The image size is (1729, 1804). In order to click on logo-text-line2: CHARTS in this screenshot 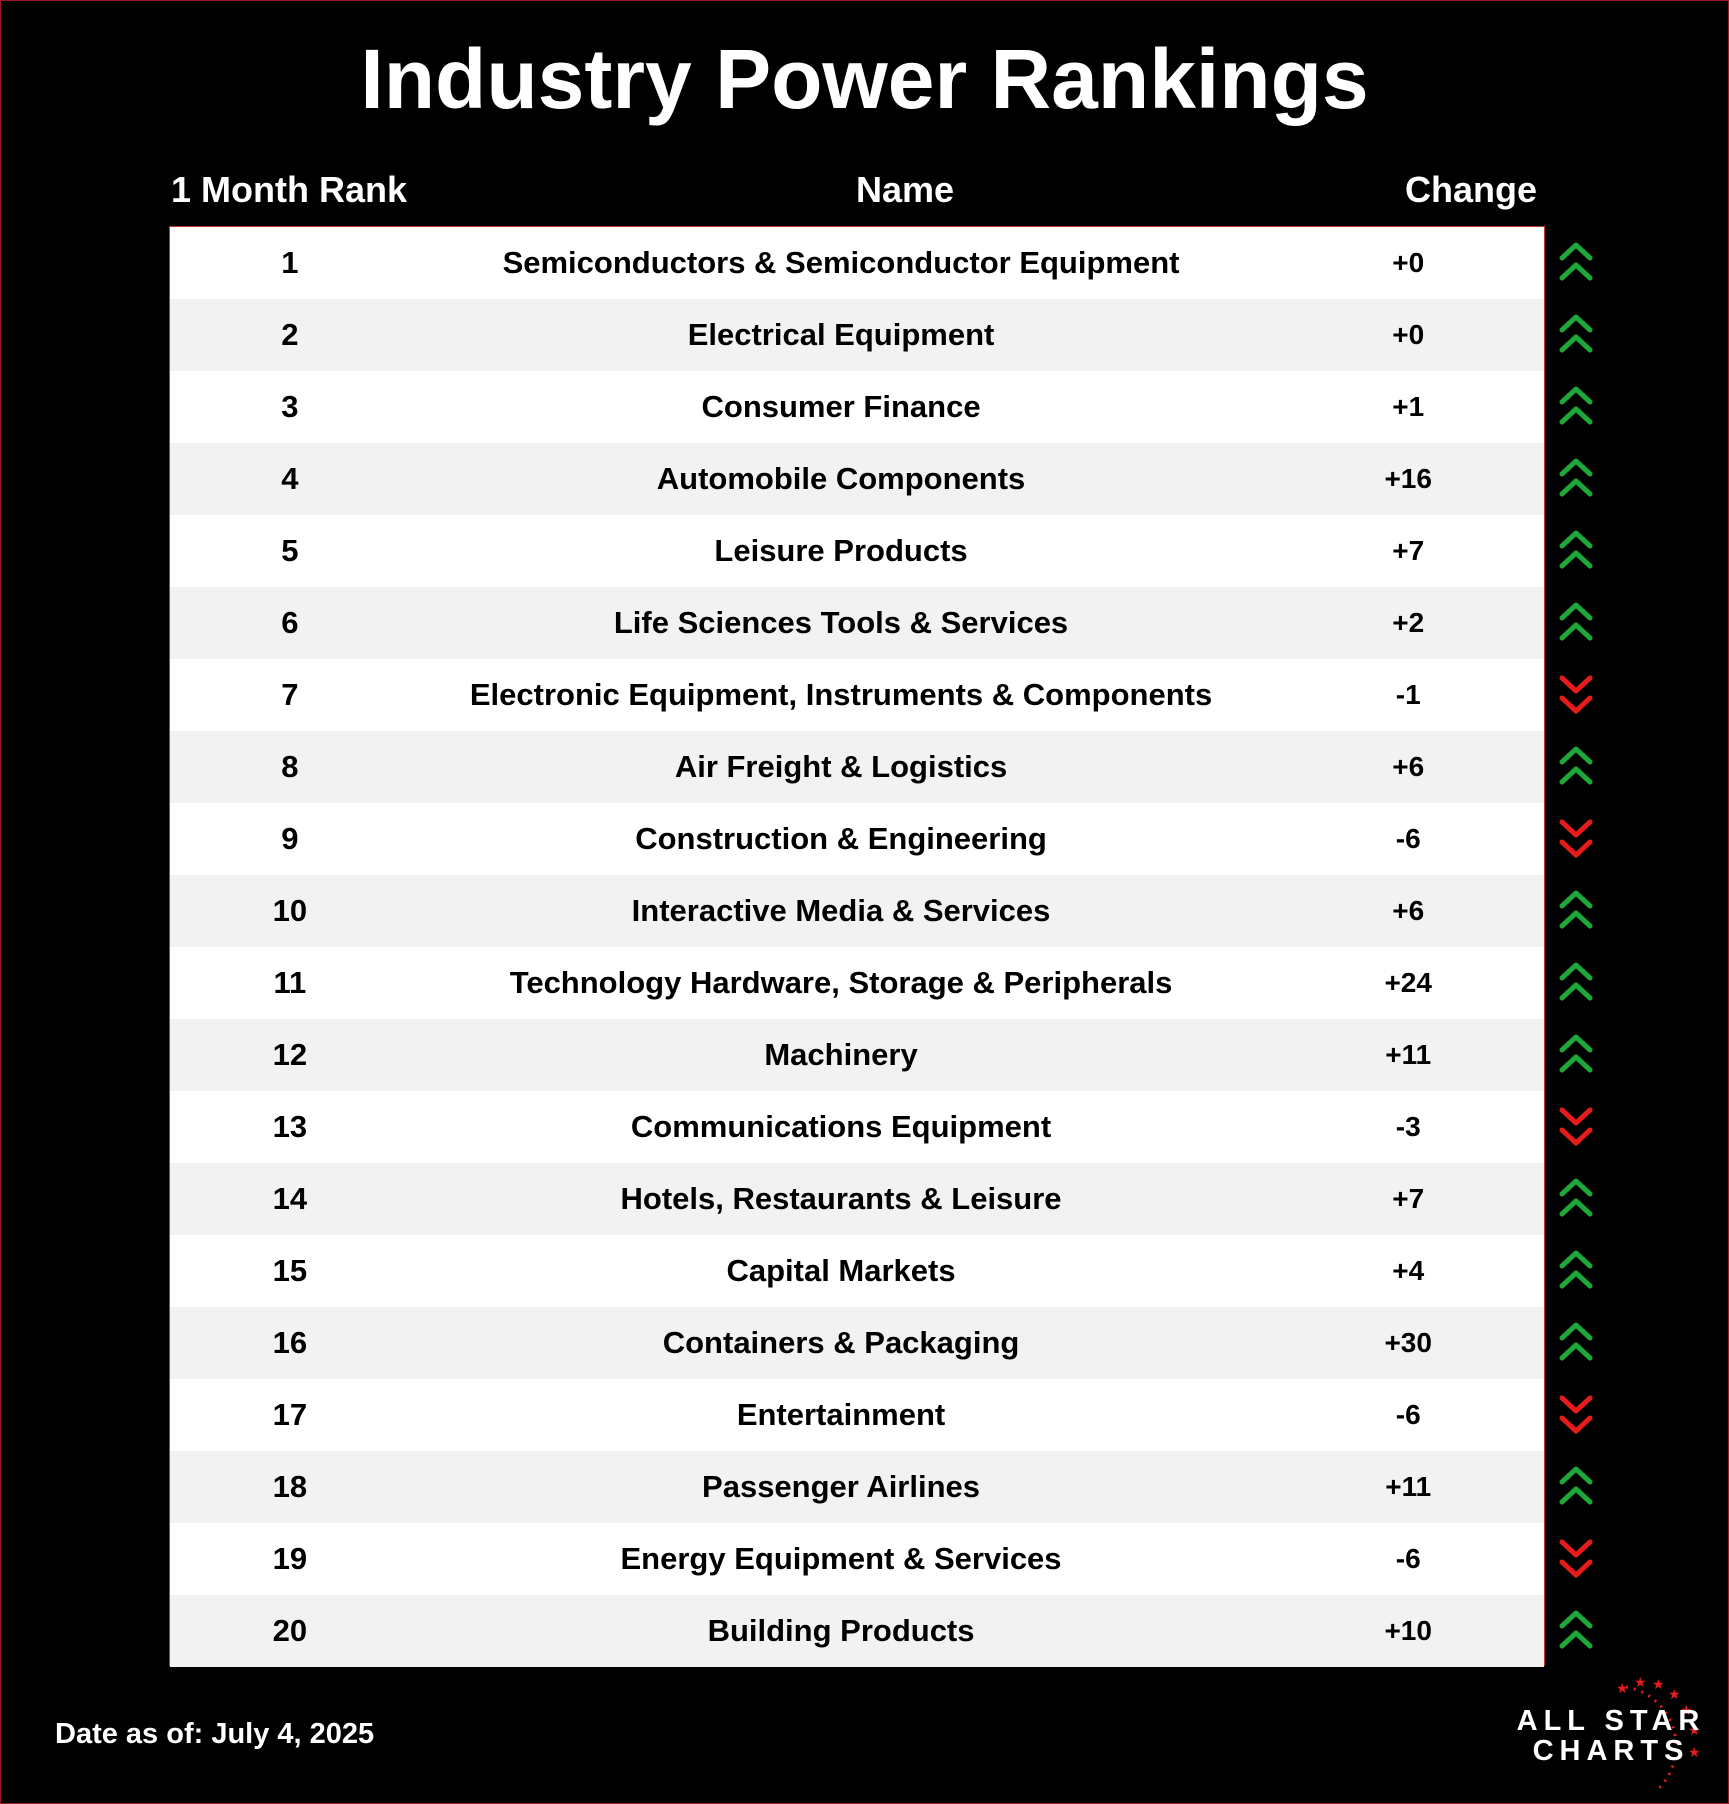, I will do `click(1611, 1751)`.